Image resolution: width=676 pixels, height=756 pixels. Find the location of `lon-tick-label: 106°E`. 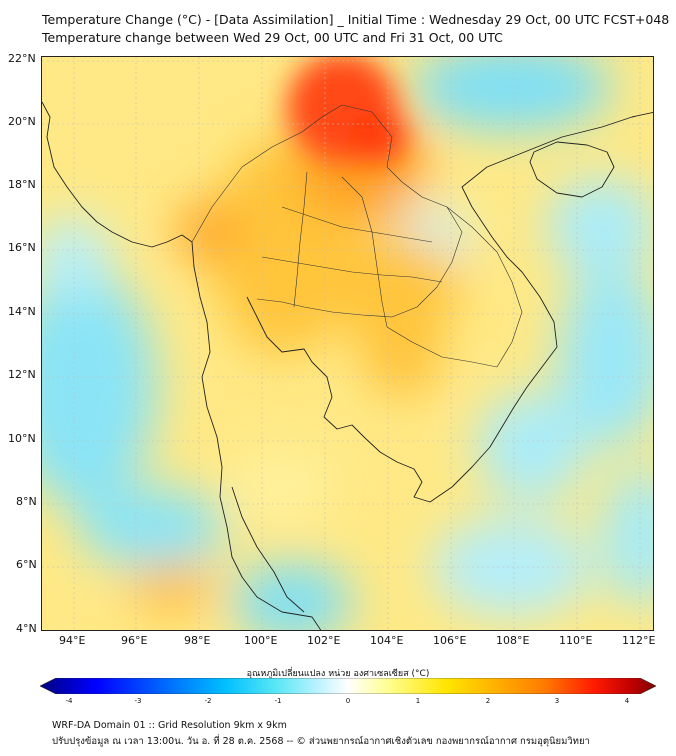

lon-tick-label: 106°E is located at coordinates (450, 640).